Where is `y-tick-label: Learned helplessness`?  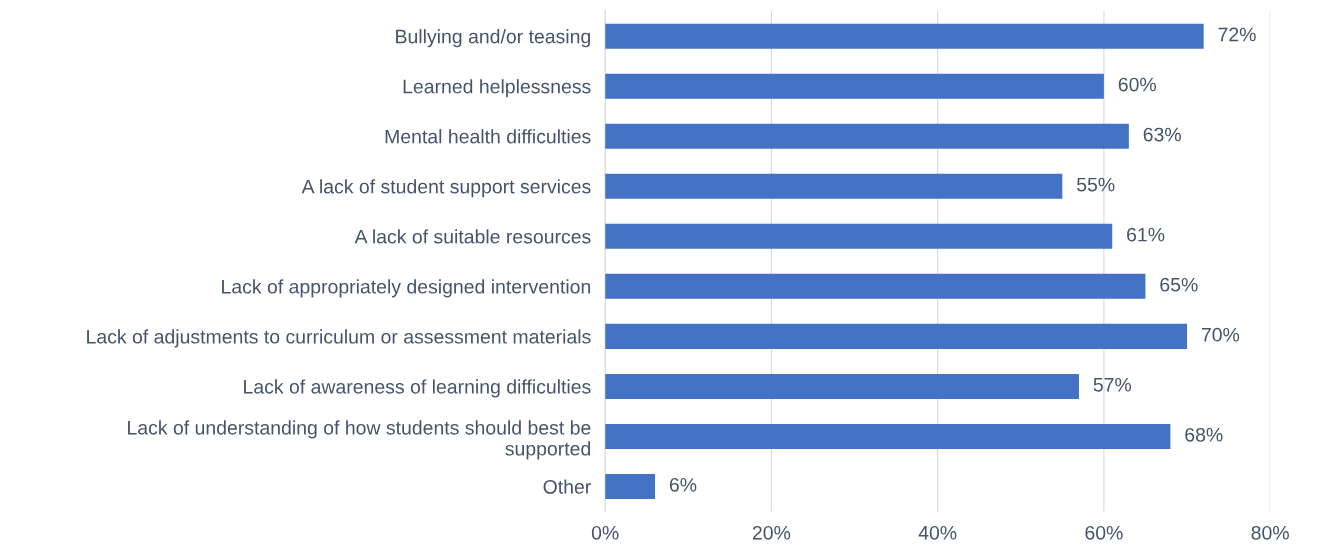 y-tick-label: Learned helplessness is located at coordinates (497, 88).